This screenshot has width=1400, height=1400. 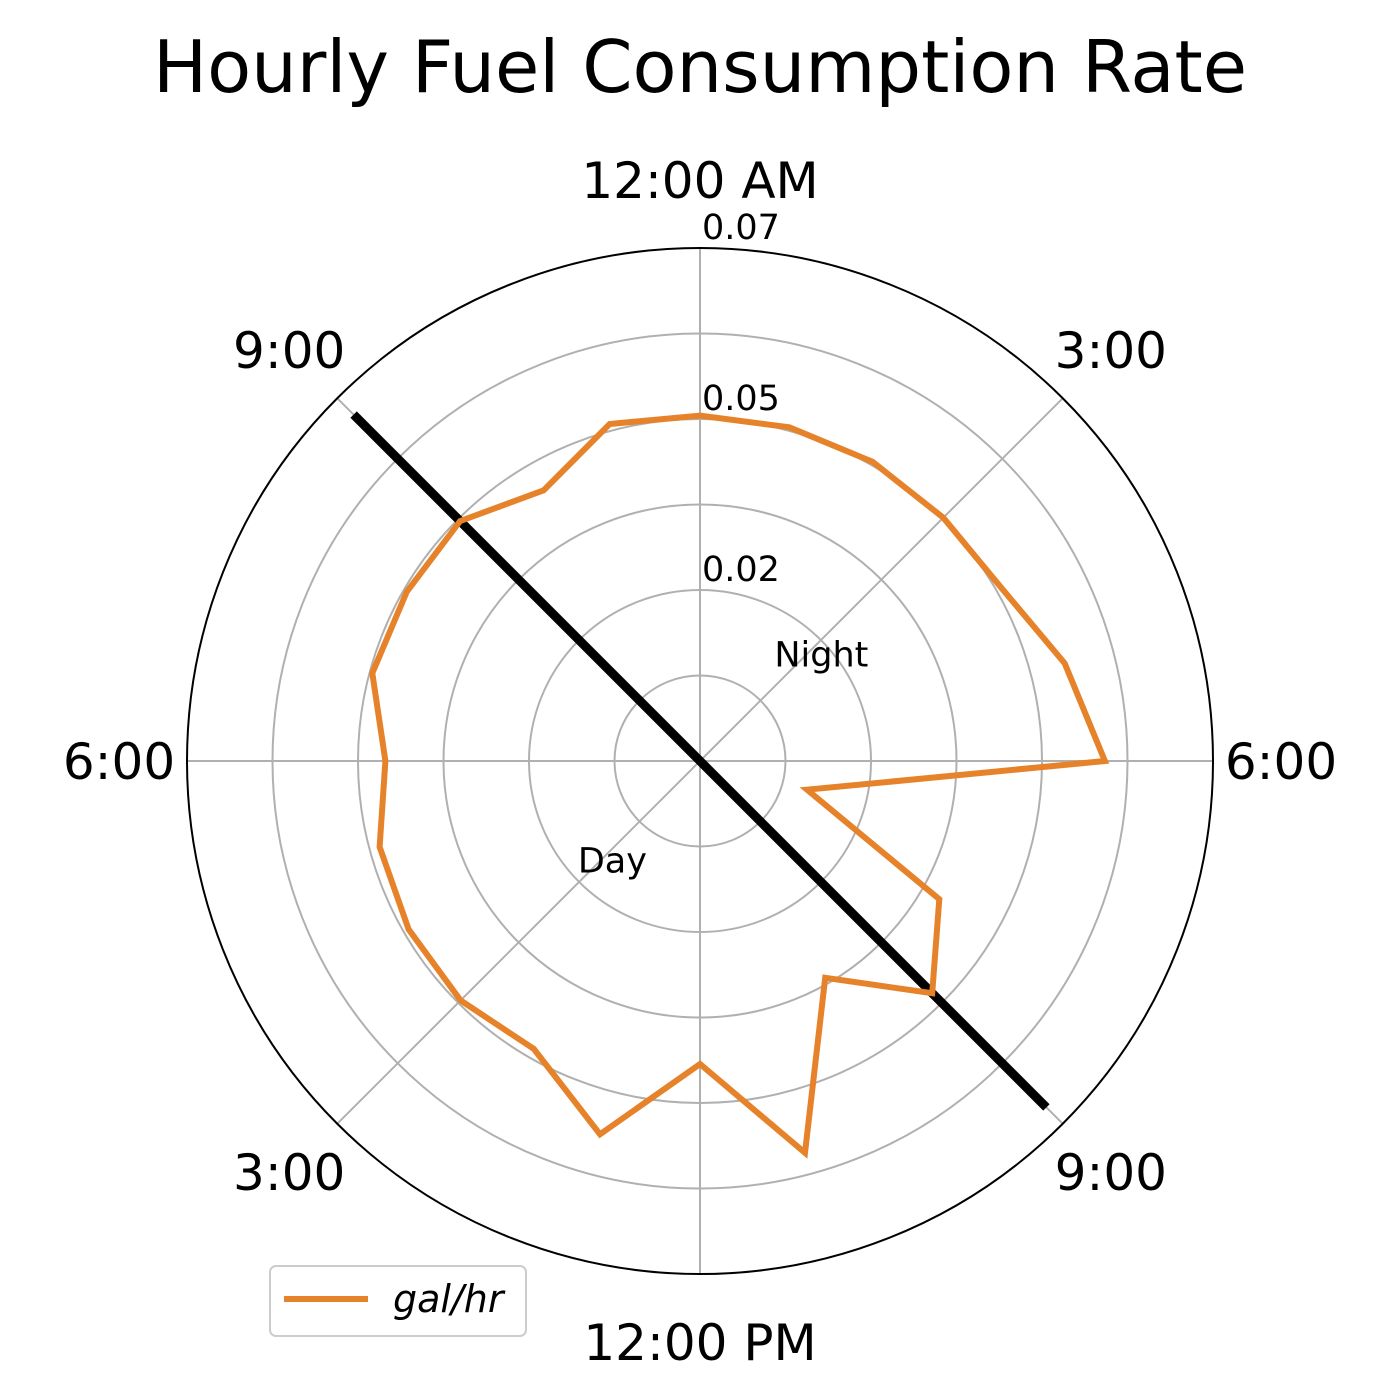 I want to click on ring-gridline, so click(x=700, y=761).